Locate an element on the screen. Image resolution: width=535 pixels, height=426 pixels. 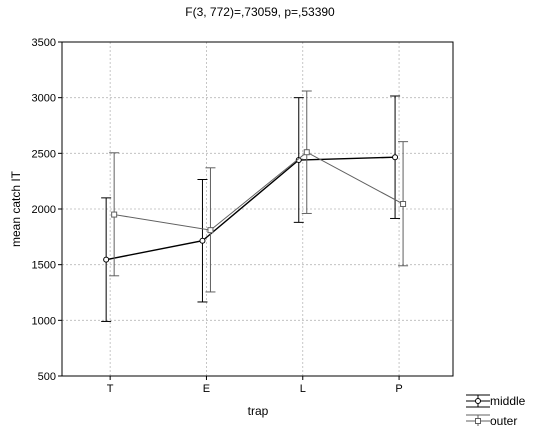
y-tick-label: 500 is located at coordinates (47, 377).